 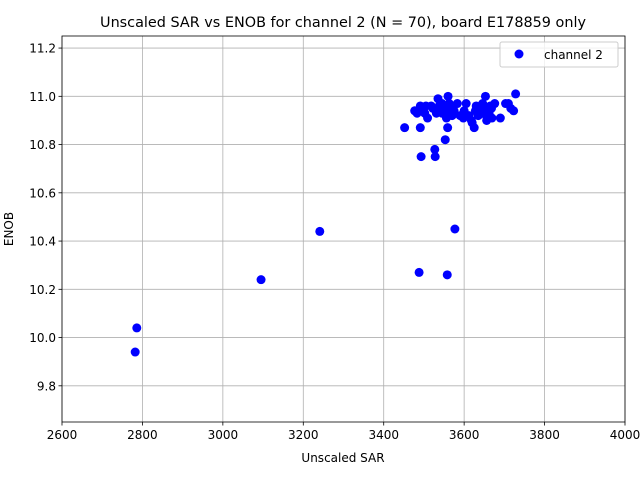 What do you see at coordinates (383, 435) in the screenshot?
I see `x-tick-label: 3400` at bounding box center [383, 435].